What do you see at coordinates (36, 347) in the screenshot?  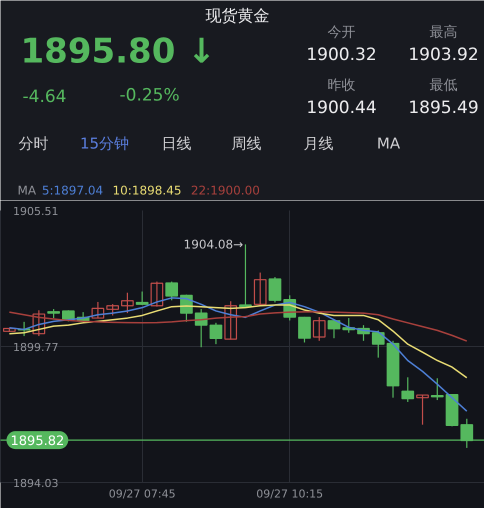 I see `y-tick-label: 1899.77` at bounding box center [36, 347].